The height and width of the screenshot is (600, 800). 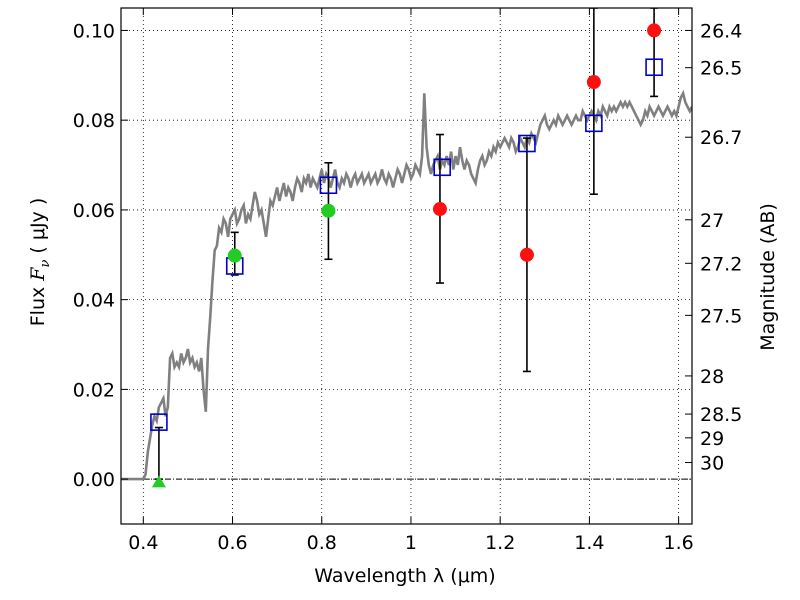 I want to click on right-tick-label: 26.5, so click(x=721, y=69).